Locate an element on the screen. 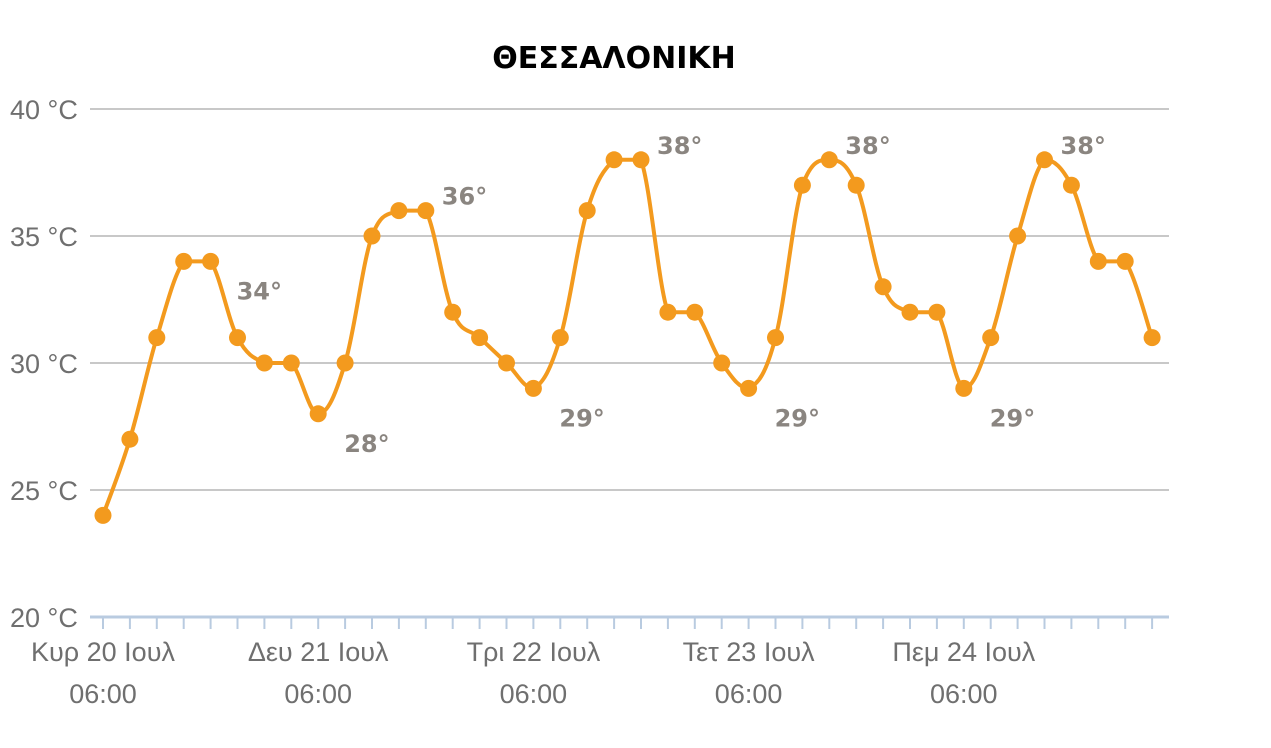 The width and height of the screenshot is (1271, 748). data-label: 34° is located at coordinates (259, 291).